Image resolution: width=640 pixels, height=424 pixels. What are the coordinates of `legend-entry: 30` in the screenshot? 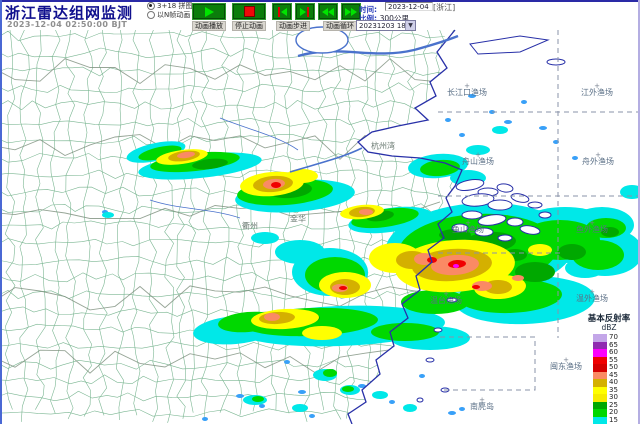 It's located at (609, 397).